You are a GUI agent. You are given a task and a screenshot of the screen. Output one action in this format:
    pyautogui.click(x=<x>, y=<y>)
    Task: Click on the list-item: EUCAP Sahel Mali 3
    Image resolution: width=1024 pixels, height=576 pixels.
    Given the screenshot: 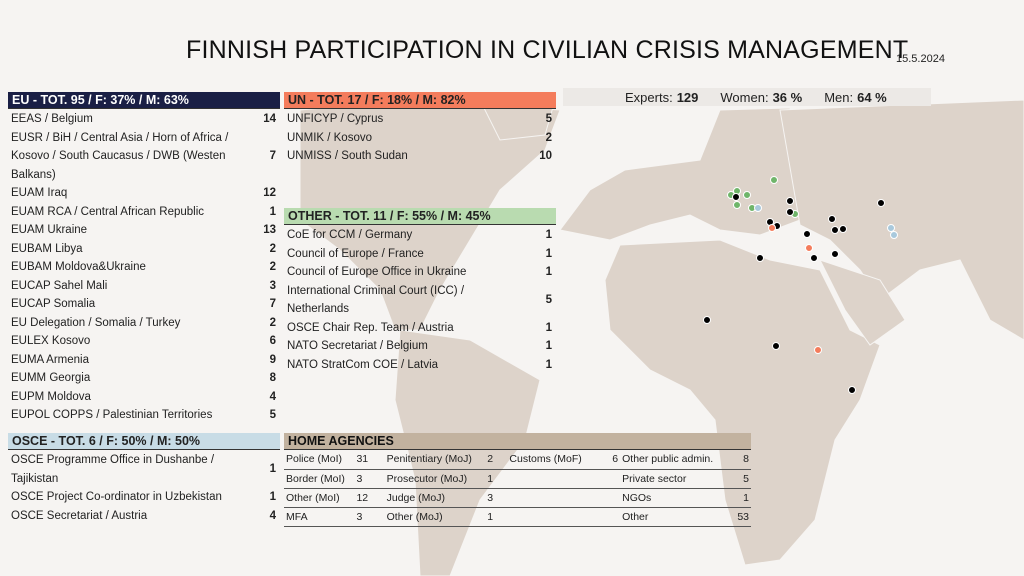 What is the action you would take?
    pyautogui.click(x=144, y=286)
    